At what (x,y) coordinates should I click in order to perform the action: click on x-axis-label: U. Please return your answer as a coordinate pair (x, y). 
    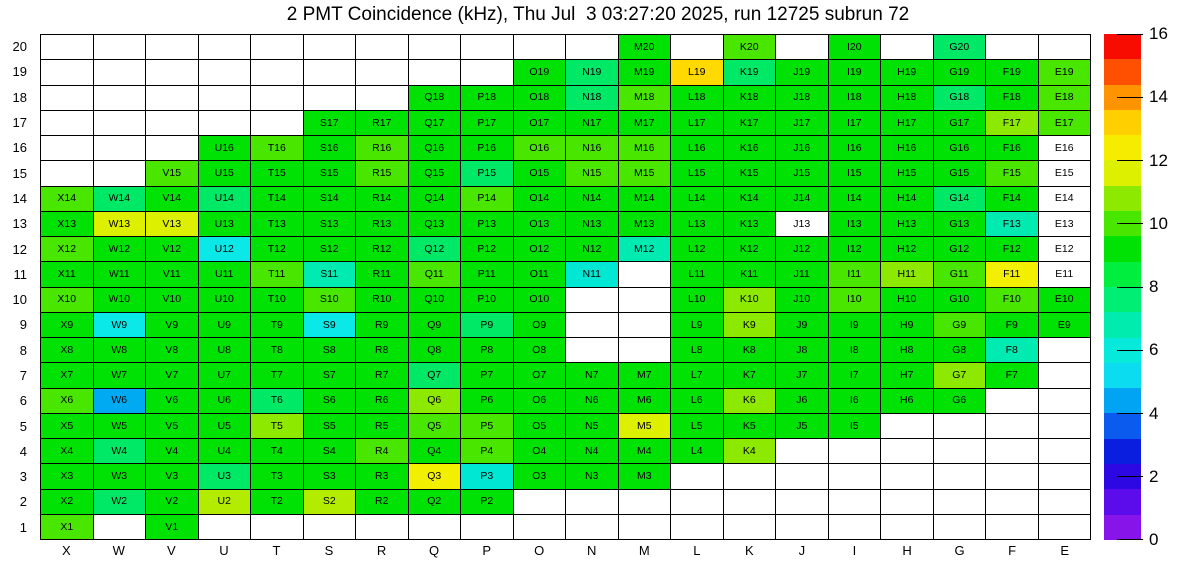
    Looking at the image, I should click on (224, 550).